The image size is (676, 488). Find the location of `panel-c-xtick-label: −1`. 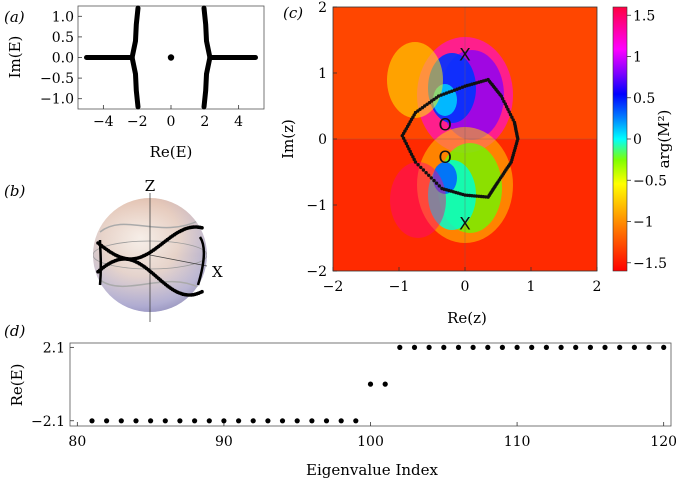

panel-c-xtick-label: −1 is located at coordinates (399, 287).